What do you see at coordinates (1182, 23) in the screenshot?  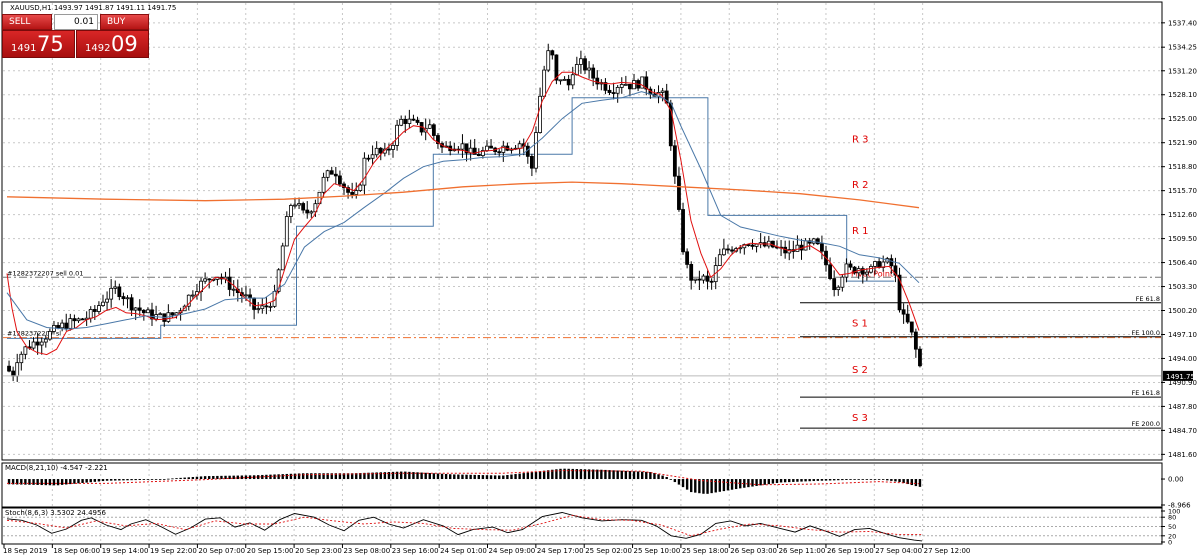 I see `price-tick-label: 1537.40` at bounding box center [1182, 23].